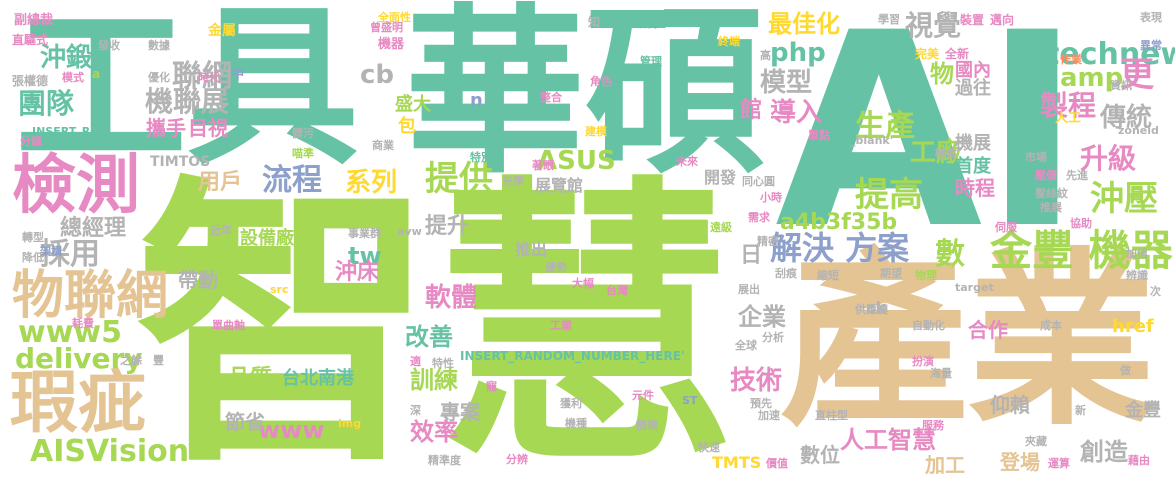  What do you see at coordinates (46, 103) in the screenshot?
I see `word-tuandui: 團隊` at bounding box center [46, 103].